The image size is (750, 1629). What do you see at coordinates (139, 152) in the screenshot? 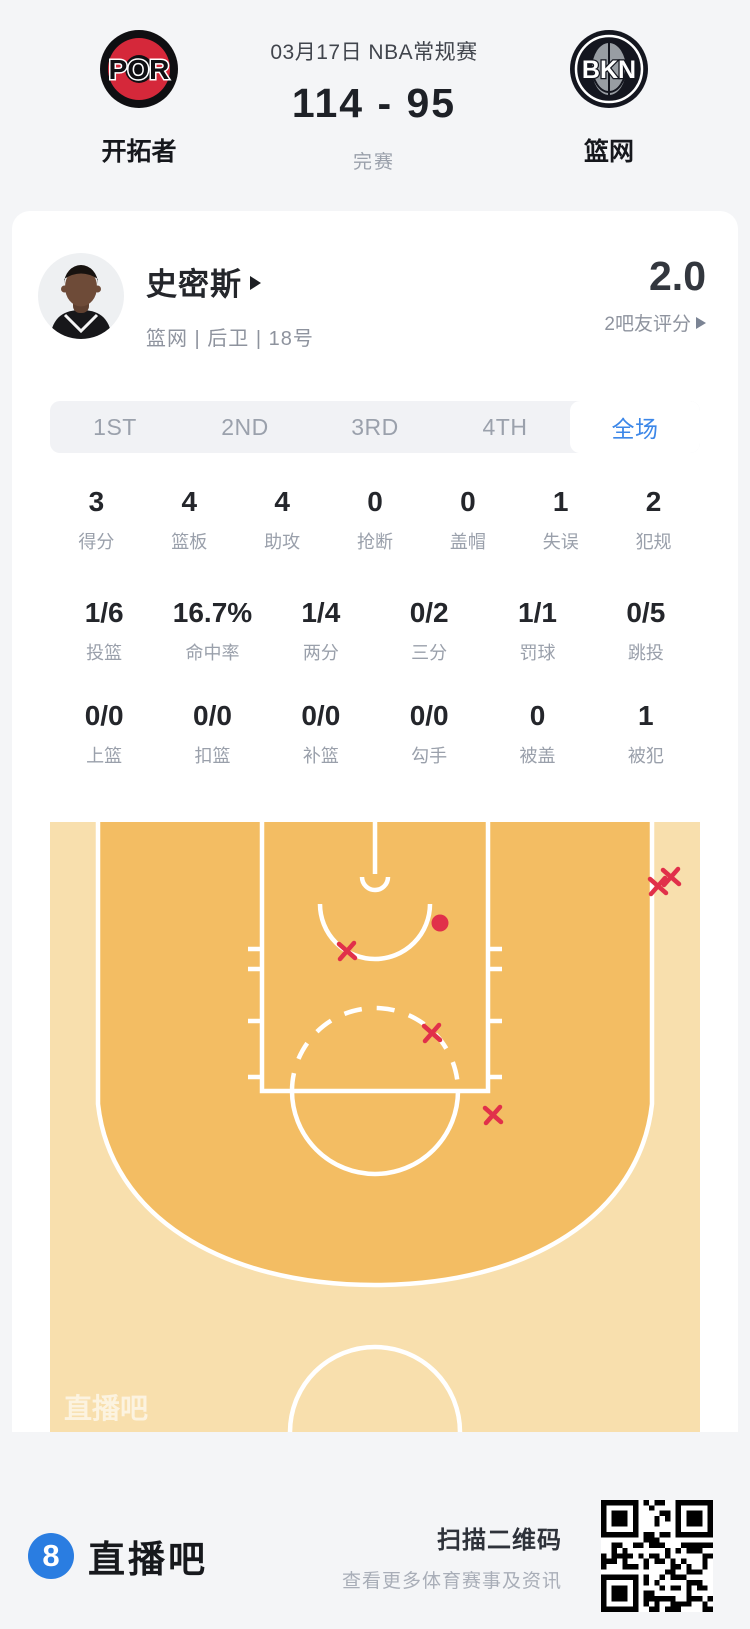
I see `home-team-name: 开拓者` at bounding box center [139, 152].